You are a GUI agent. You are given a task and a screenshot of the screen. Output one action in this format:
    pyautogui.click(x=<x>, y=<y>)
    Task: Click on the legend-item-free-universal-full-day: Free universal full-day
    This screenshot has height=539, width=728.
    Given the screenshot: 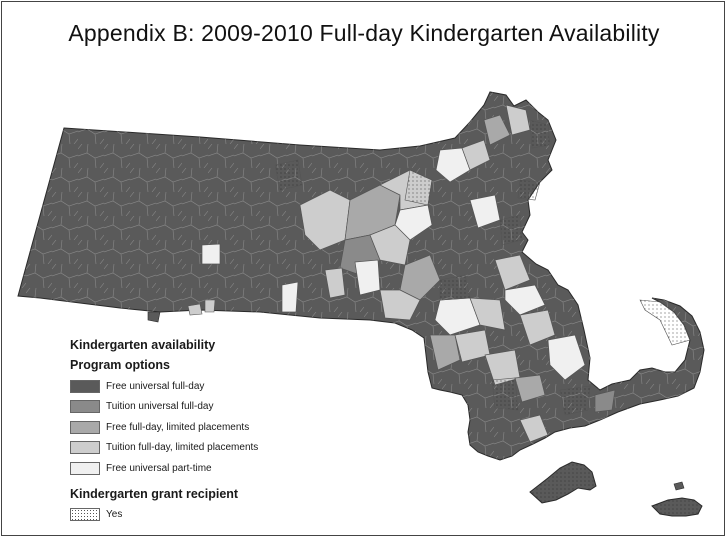 What is the action you would take?
    pyautogui.click(x=210, y=386)
    